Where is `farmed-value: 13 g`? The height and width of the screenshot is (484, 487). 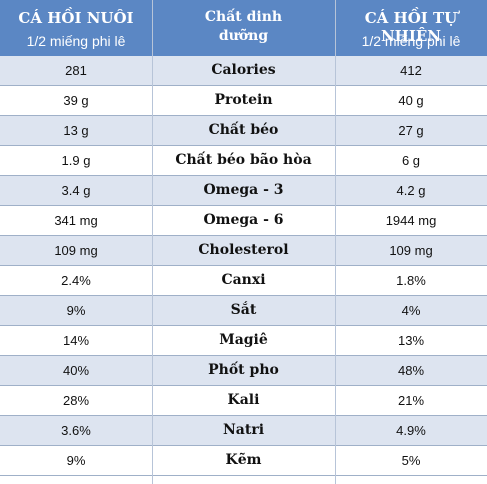
farmed-value: 13 g is located at coordinates (76, 130).